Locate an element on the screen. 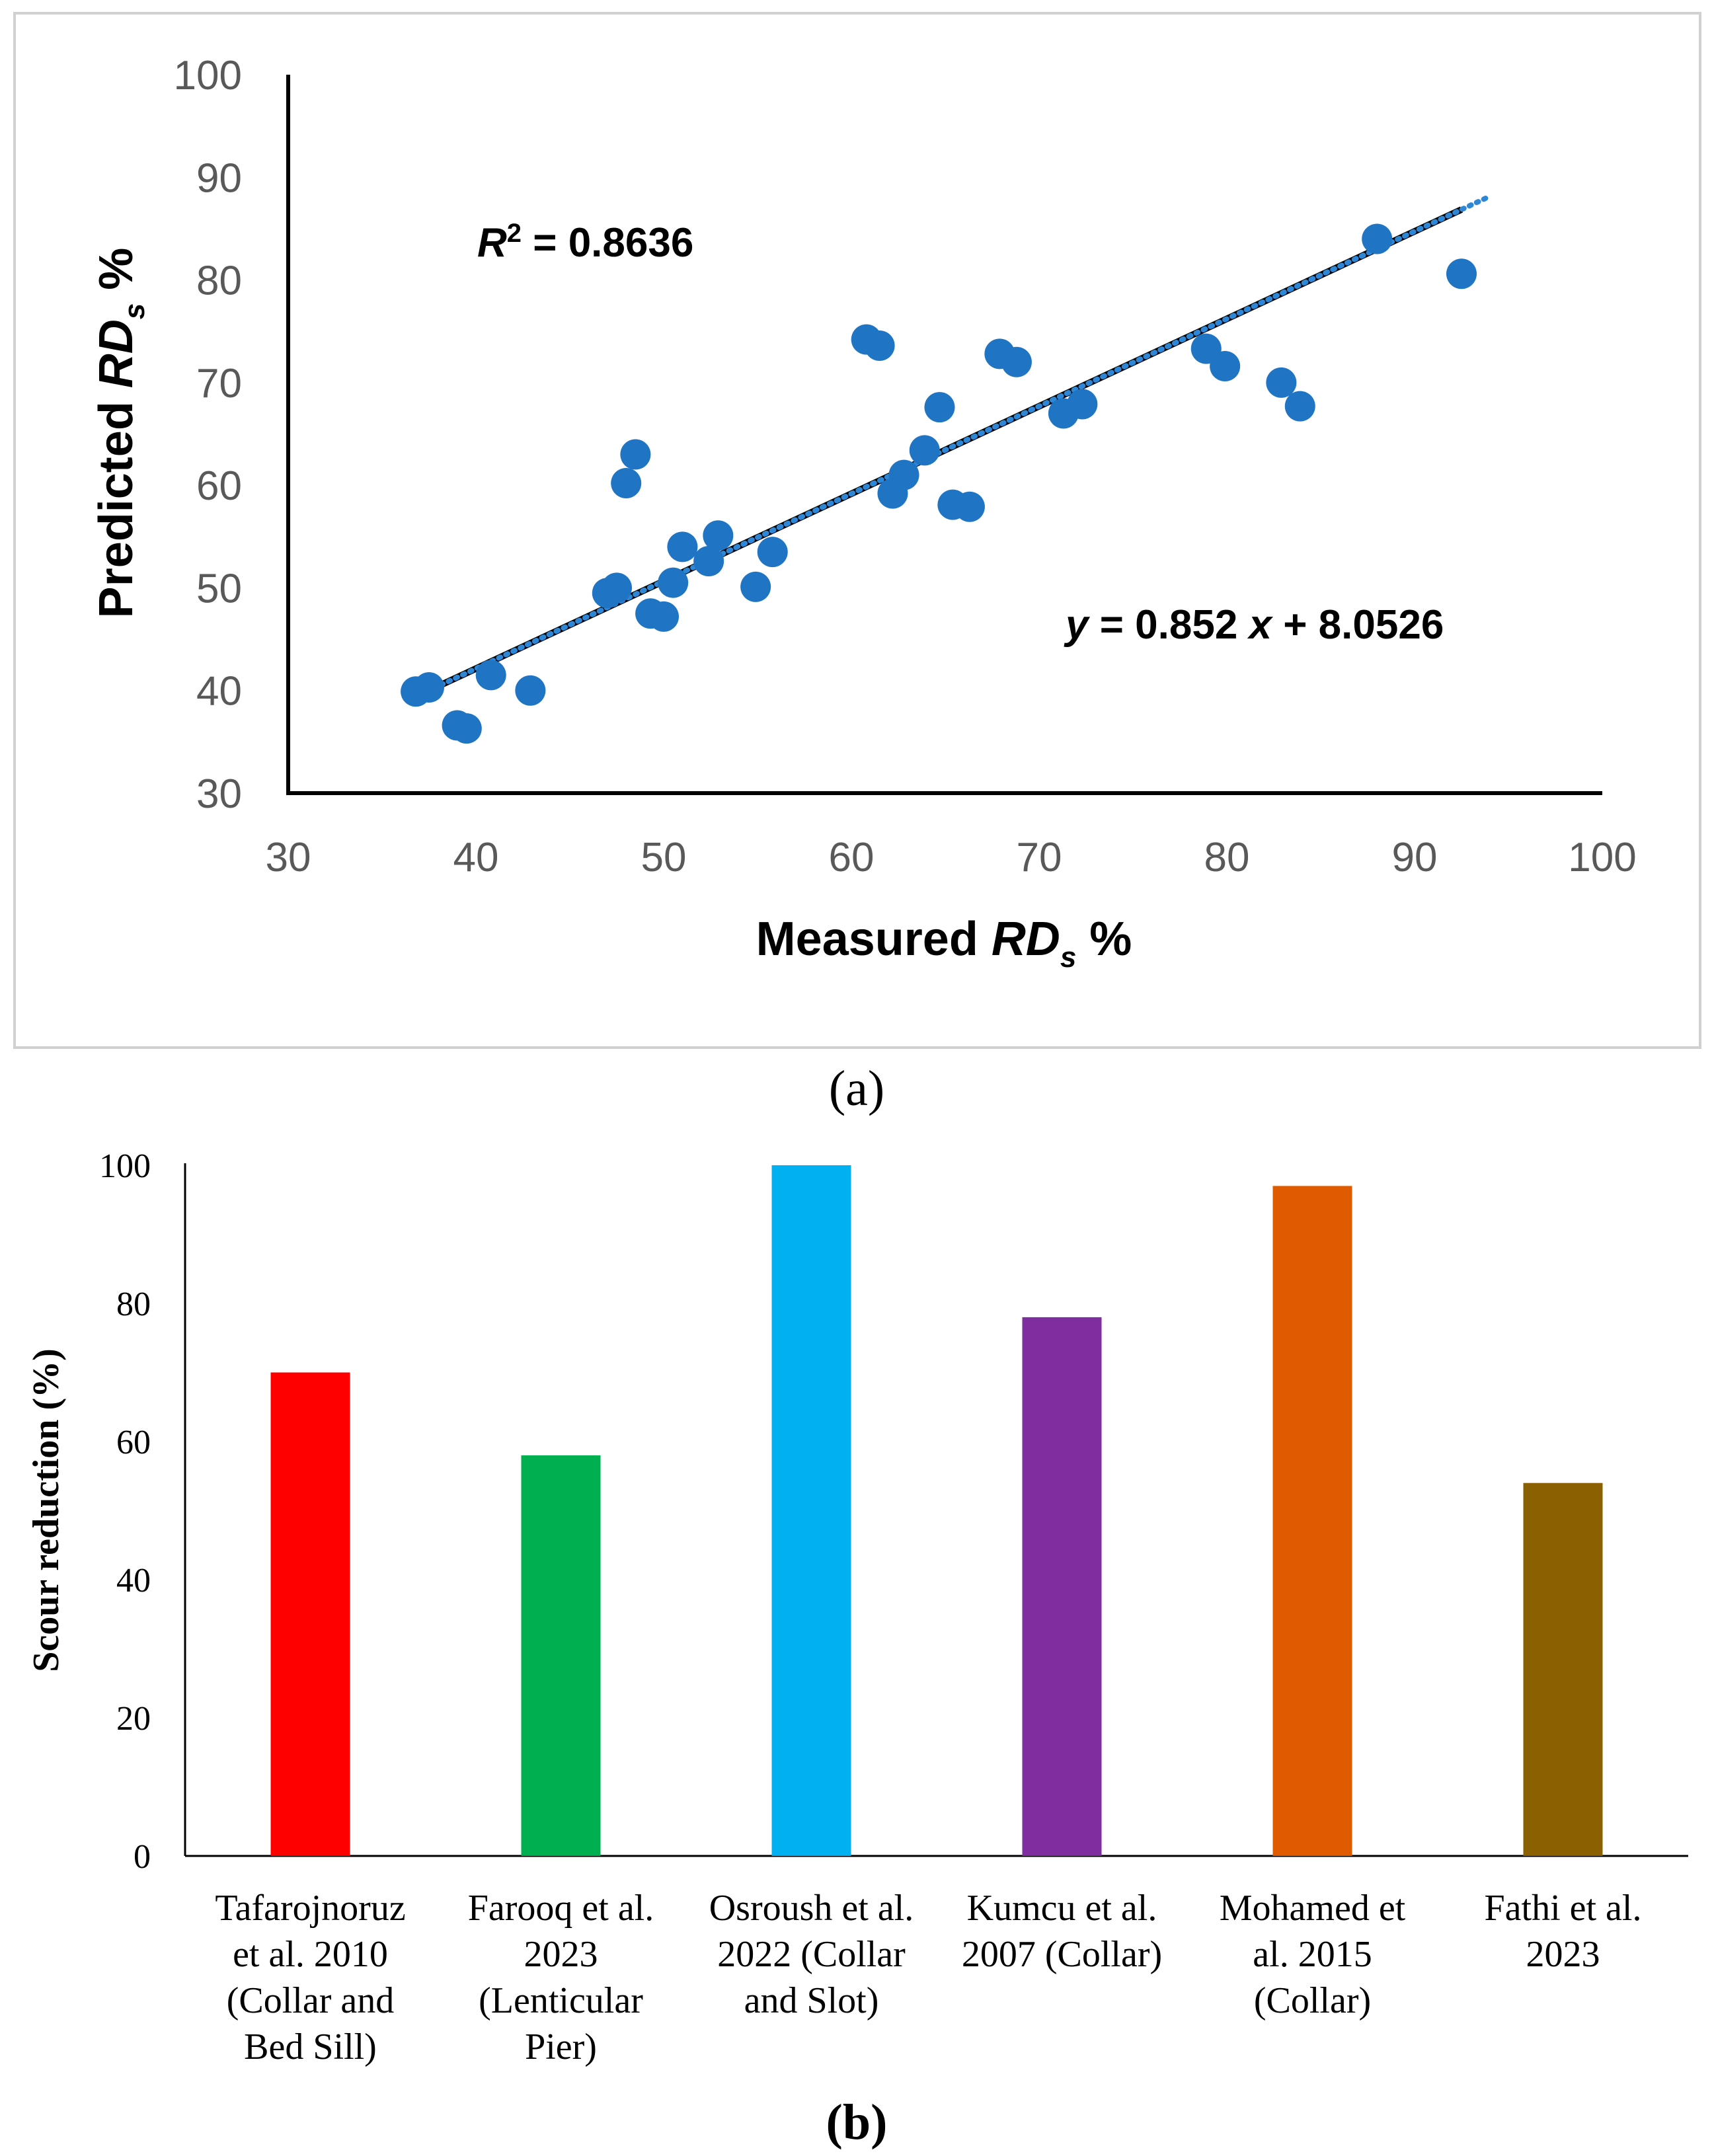 This screenshot has width=1714, height=2156. bar-category-0-line-3: Bed Sill) is located at coordinates (310, 2046).